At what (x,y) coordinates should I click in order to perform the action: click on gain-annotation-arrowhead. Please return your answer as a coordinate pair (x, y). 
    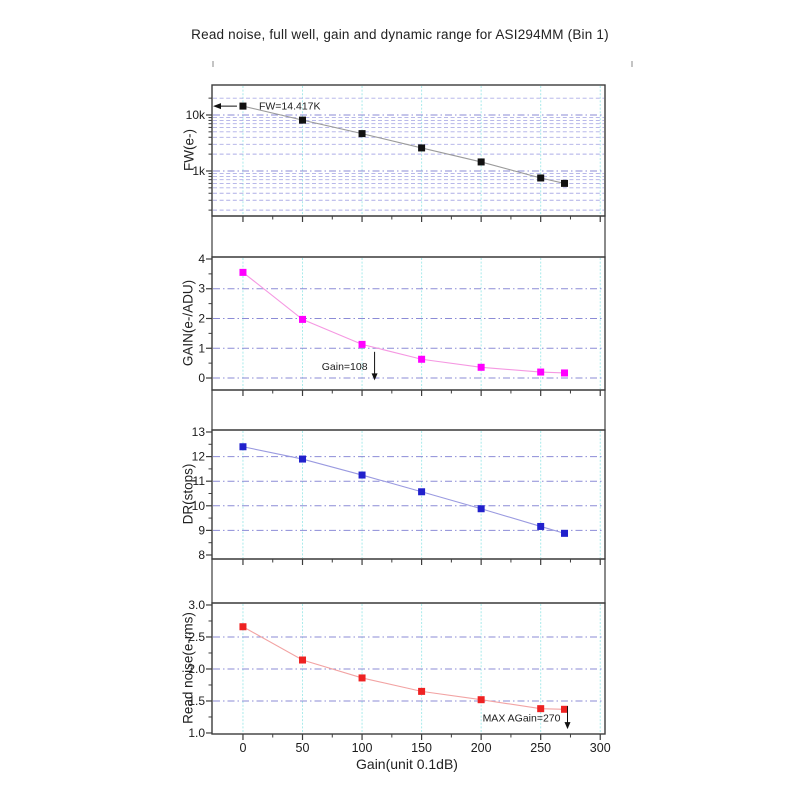
    Looking at the image, I should click on (374, 377).